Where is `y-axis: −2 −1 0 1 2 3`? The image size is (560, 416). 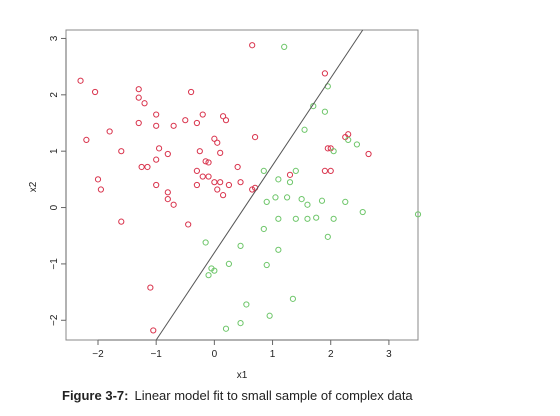 y-axis: −2 −1 0 1 2 3 is located at coordinates (58, 180).